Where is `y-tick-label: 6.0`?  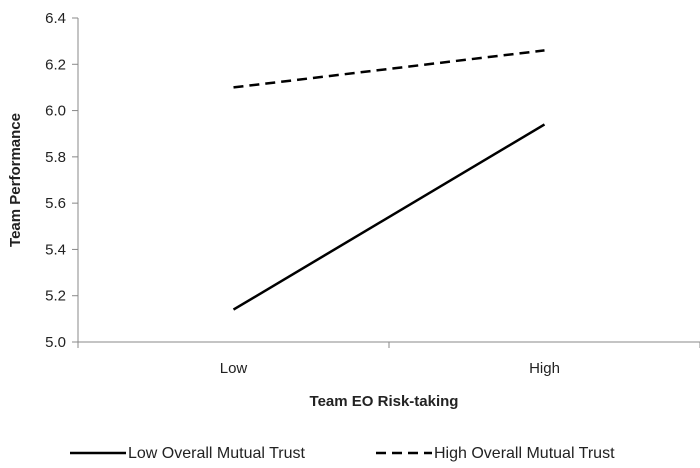 y-tick-label: 6.0 is located at coordinates (55, 111).